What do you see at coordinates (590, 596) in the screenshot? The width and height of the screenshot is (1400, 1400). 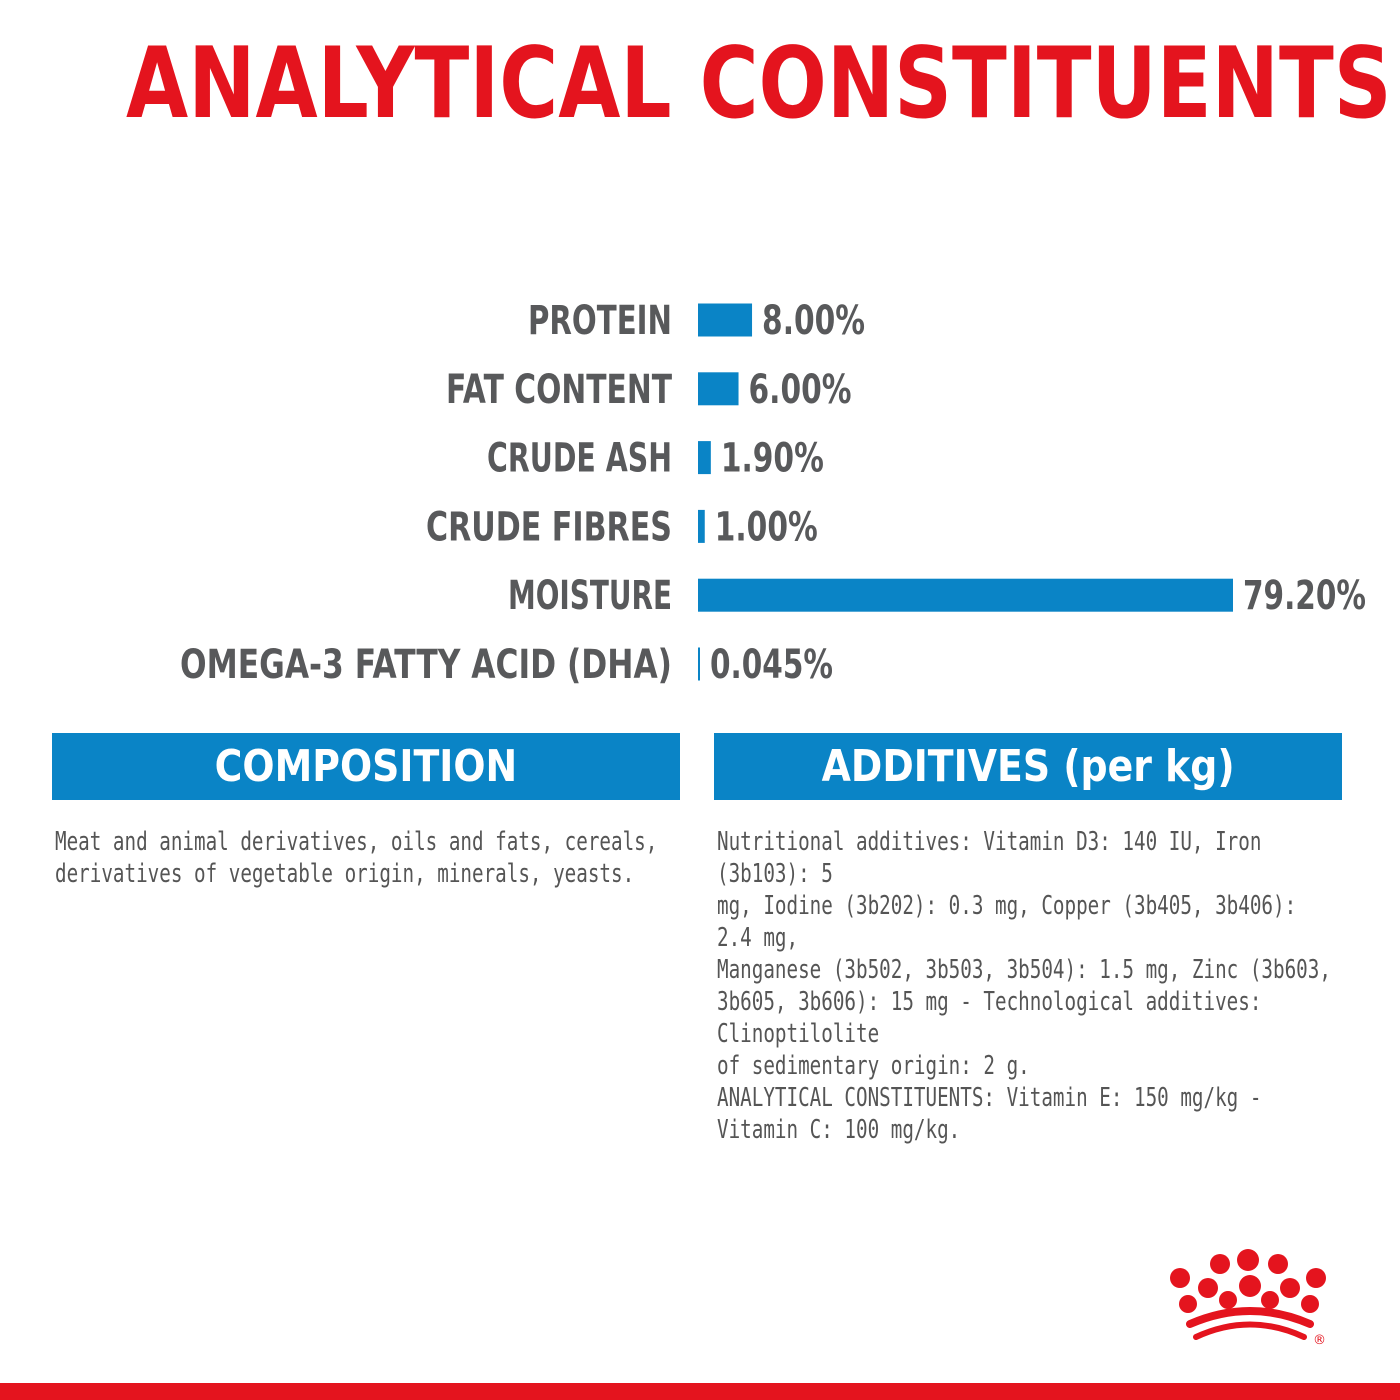 I see `category-label: MOISTURE` at bounding box center [590, 596].